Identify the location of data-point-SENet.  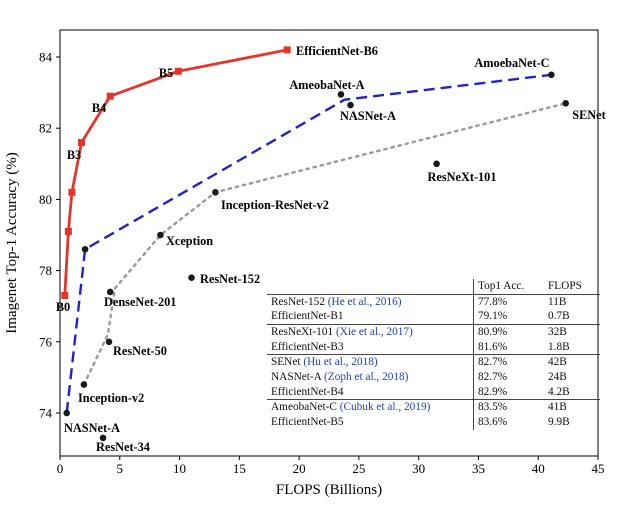
(566, 103).